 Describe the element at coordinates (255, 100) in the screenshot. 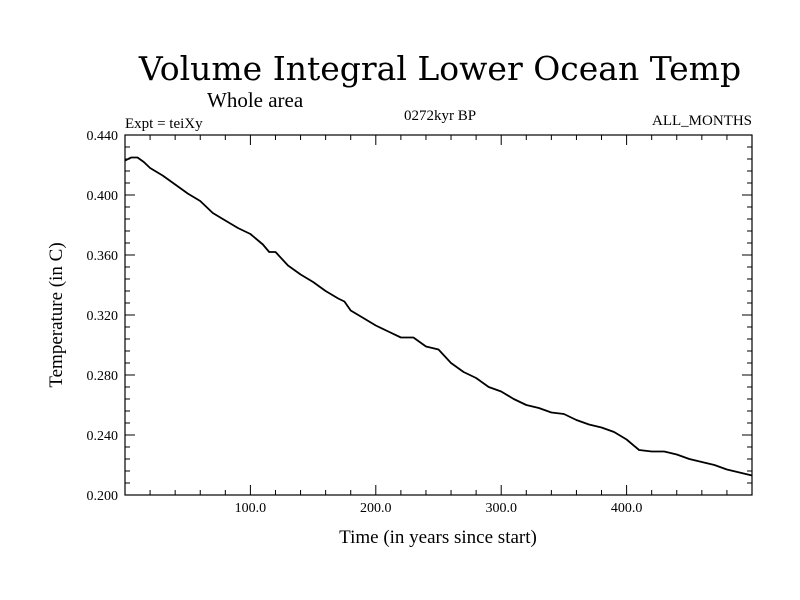

I see `chart-subtitle: Whole area` at that location.